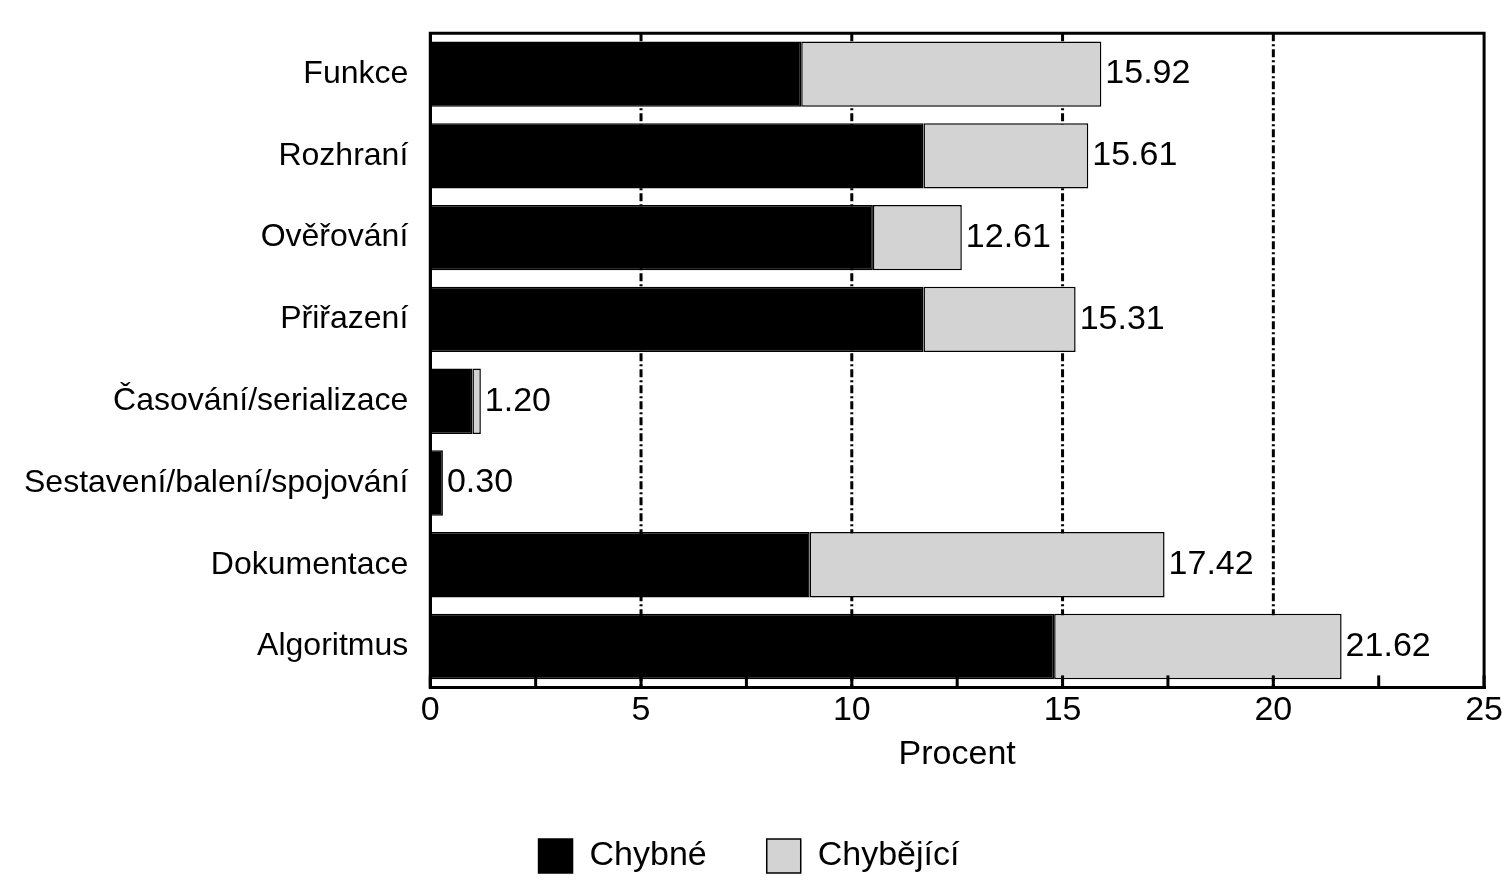  Describe the element at coordinates (261, 399) in the screenshot. I see `y-tick-label: Časování/serializace` at that location.